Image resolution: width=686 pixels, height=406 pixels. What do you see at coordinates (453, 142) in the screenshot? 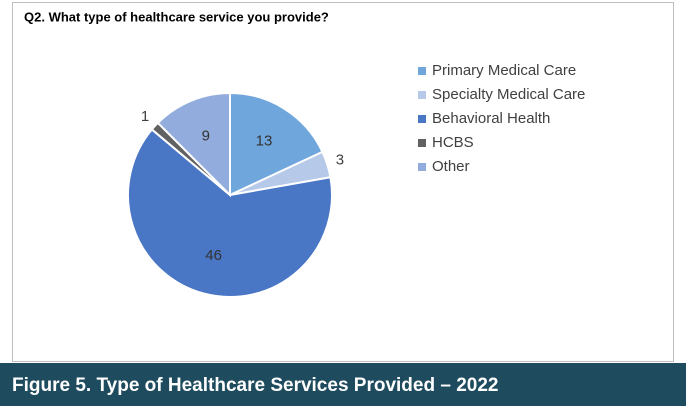
I see `legend-label: HCBS` at bounding box center [453, 142].